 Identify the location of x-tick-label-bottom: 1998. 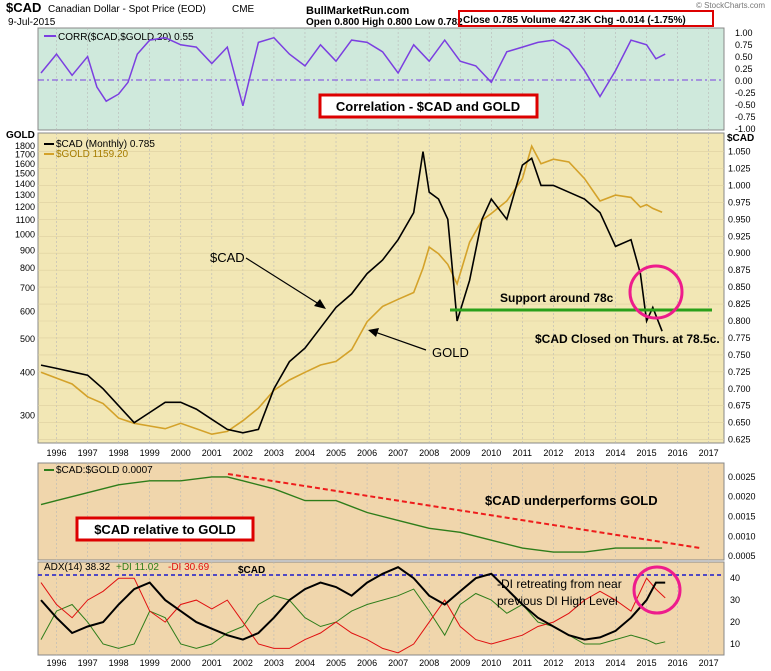
(119, 663).